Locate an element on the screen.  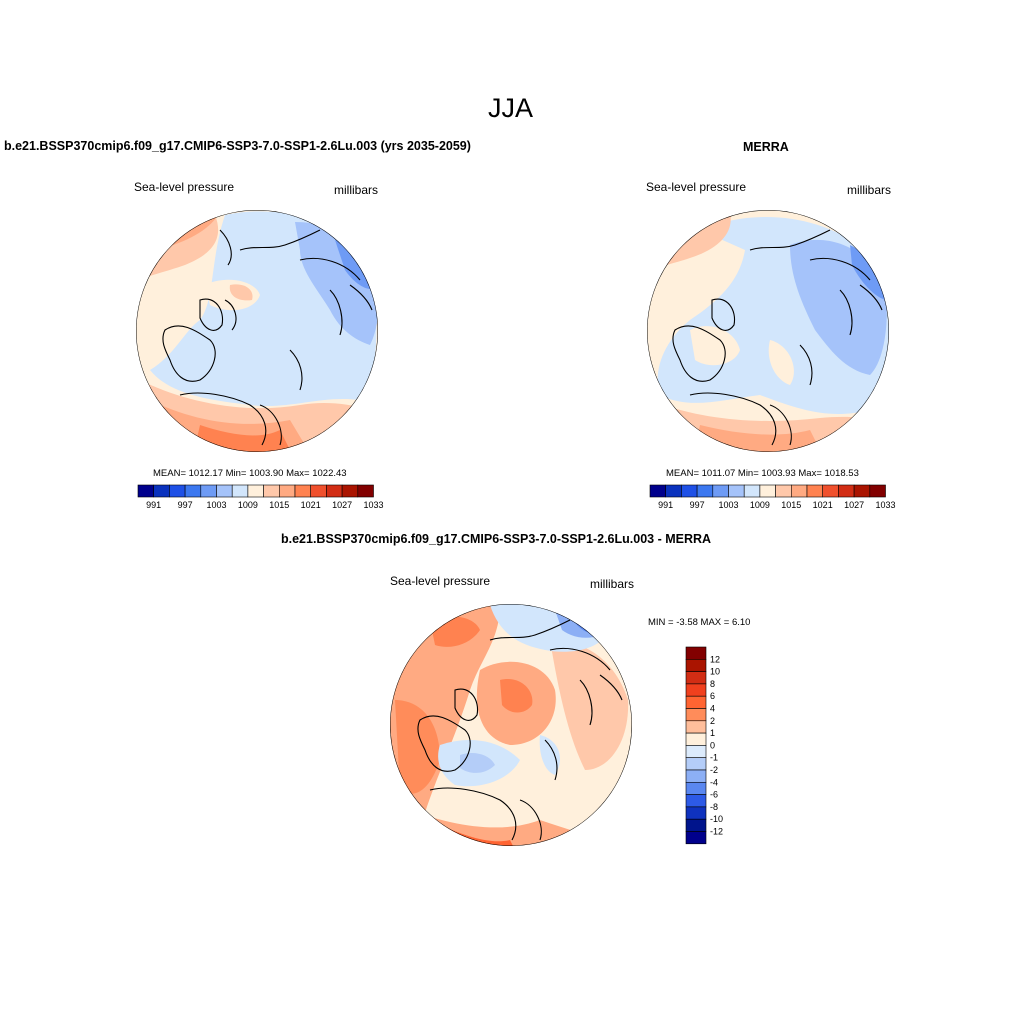
colorbar-diff-tick-label: -10 is located at coordinates (716, 819).